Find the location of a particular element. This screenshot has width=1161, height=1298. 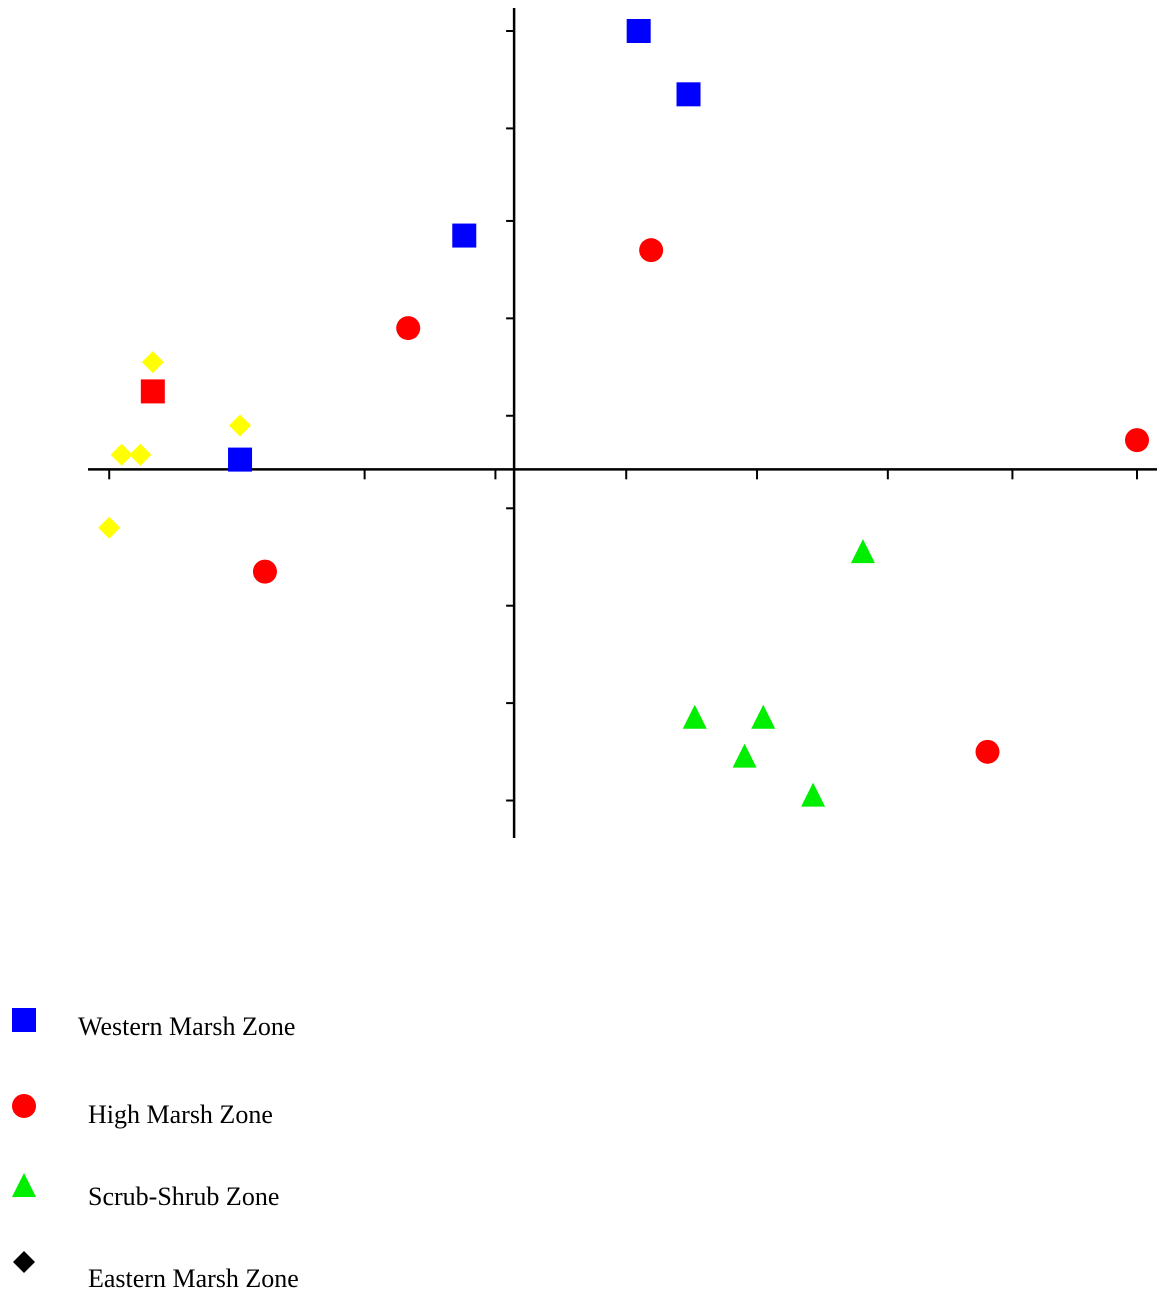

legend-label-western-marsh: Western Marsh Zone is located at coordinates (187, 1026).